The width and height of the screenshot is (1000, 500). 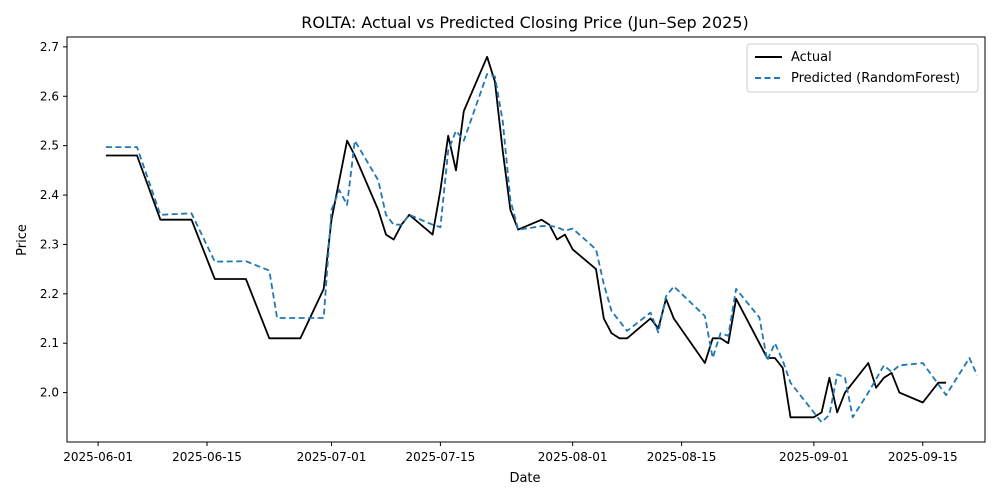 What do you see at coordinates (22, 240) in the screenshot?
I see `y-axis-title: Price` at bounding box center [22, 240].